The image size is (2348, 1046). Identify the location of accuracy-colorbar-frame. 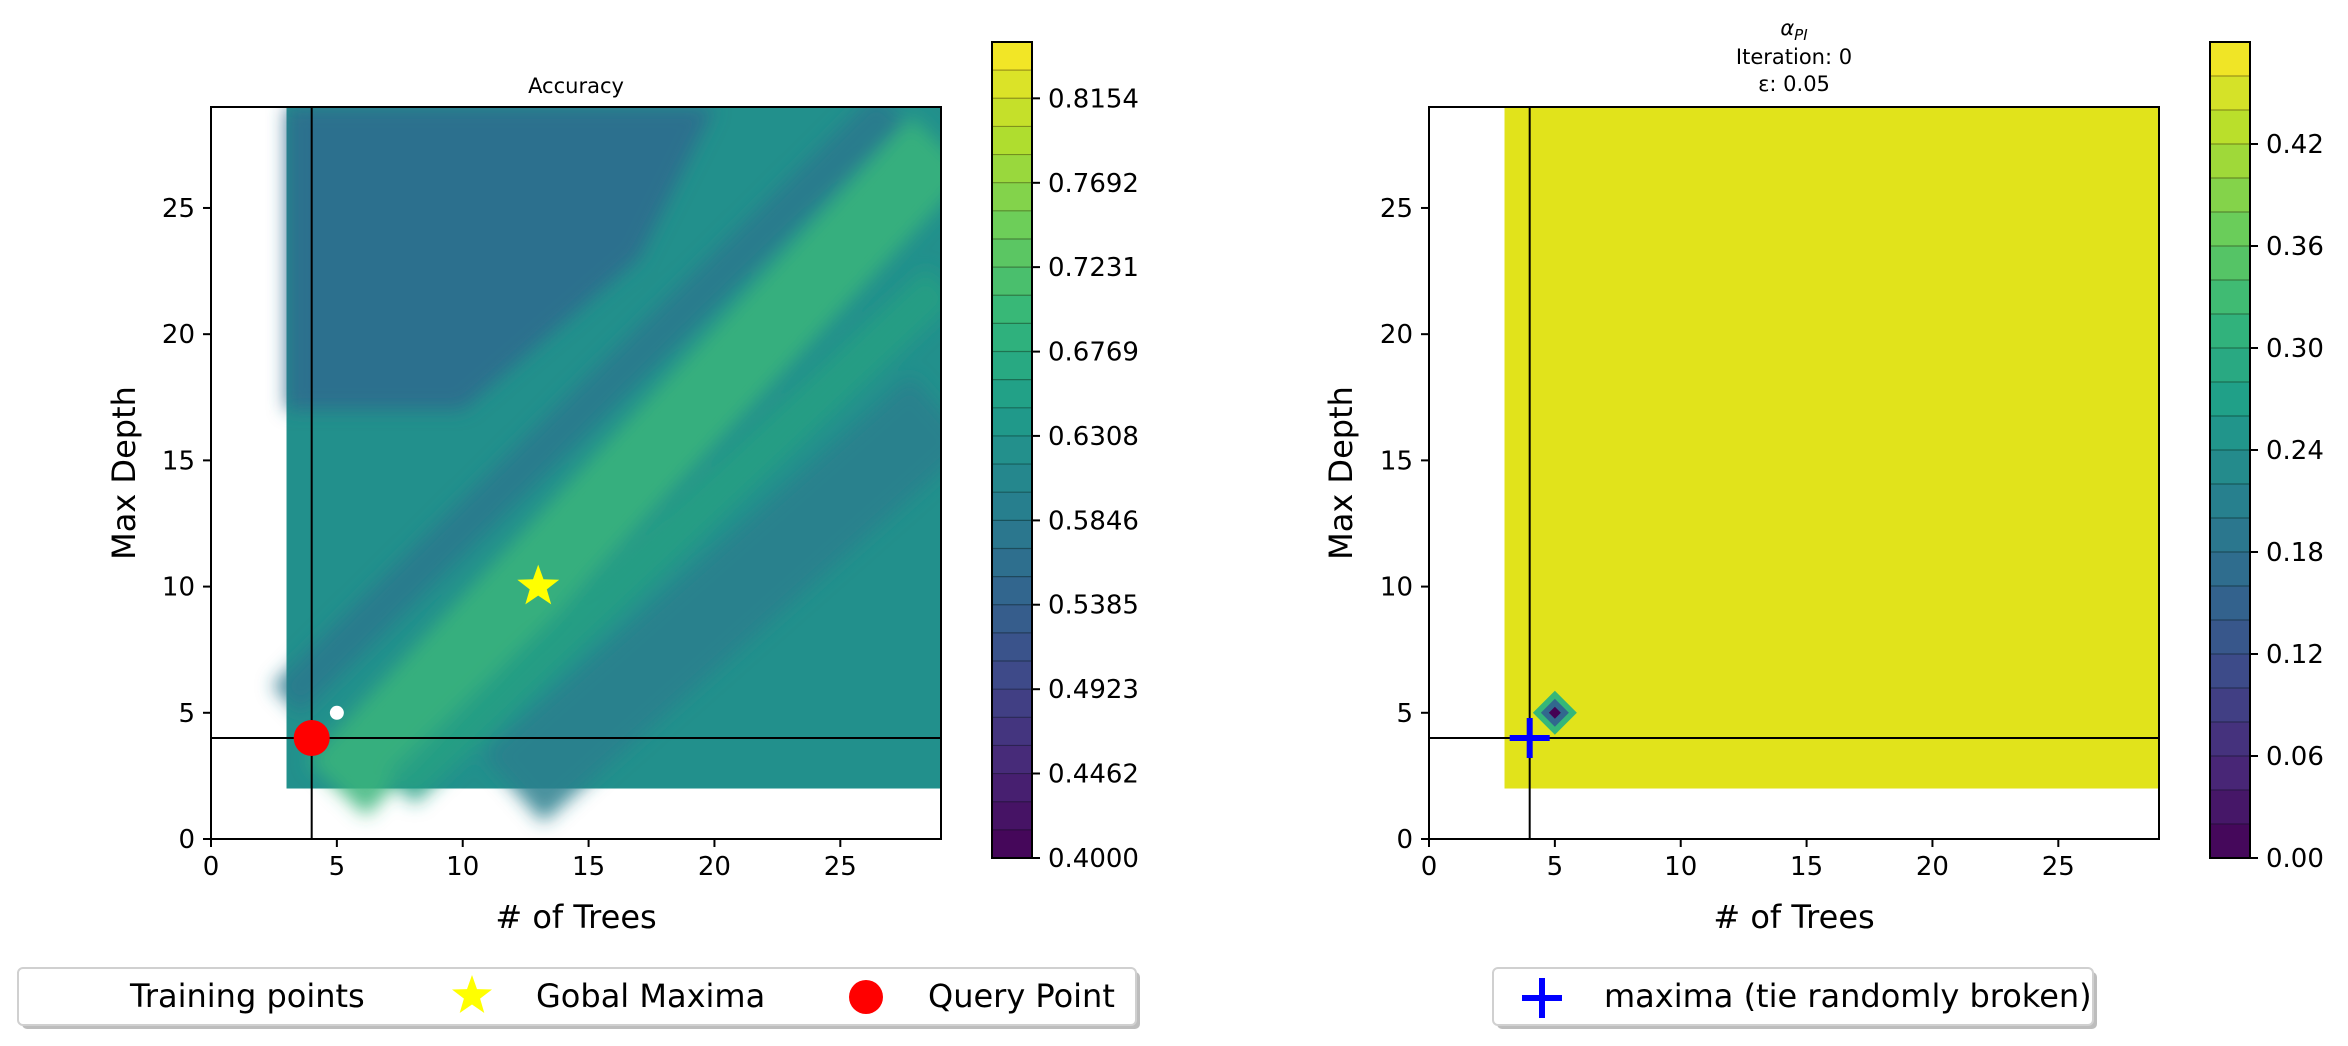
(1012, 450).